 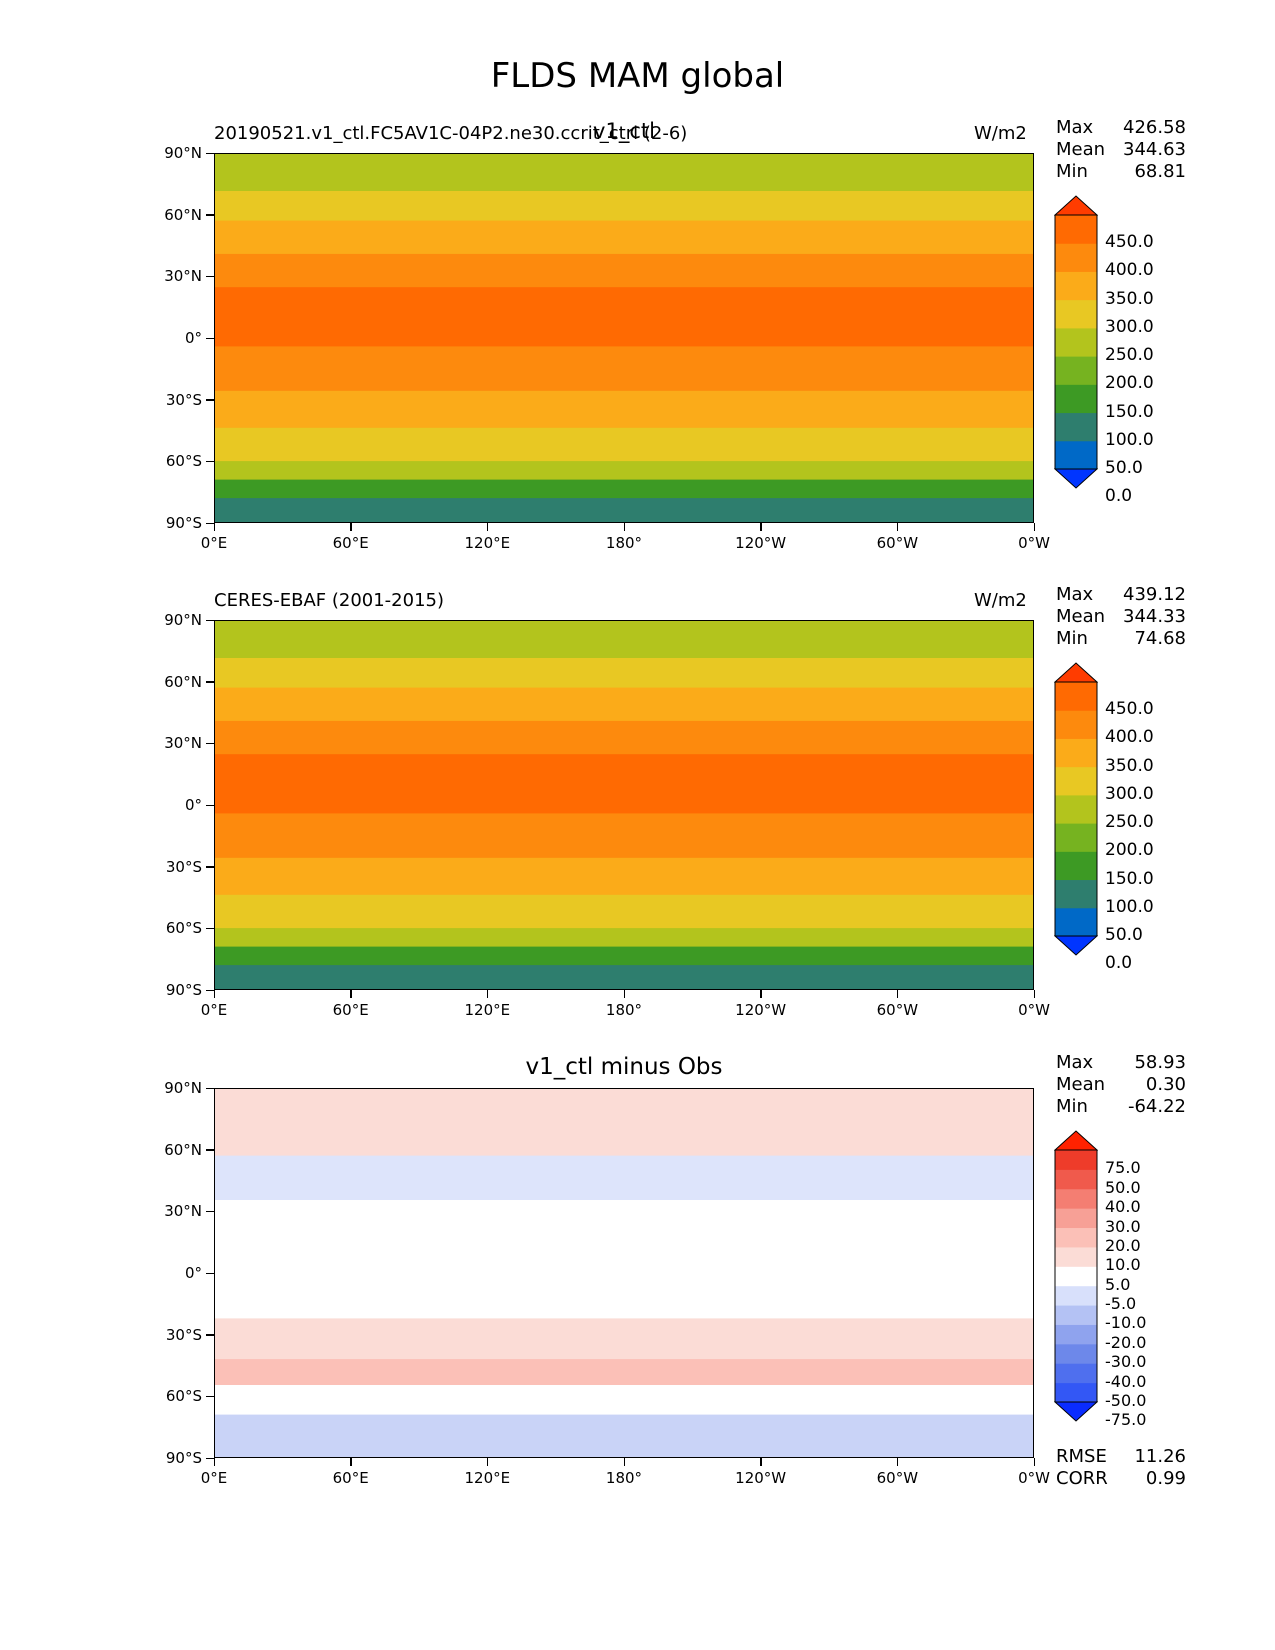 I want to click on colorbar-label: -30.0, so click(x=1126, y=1362).